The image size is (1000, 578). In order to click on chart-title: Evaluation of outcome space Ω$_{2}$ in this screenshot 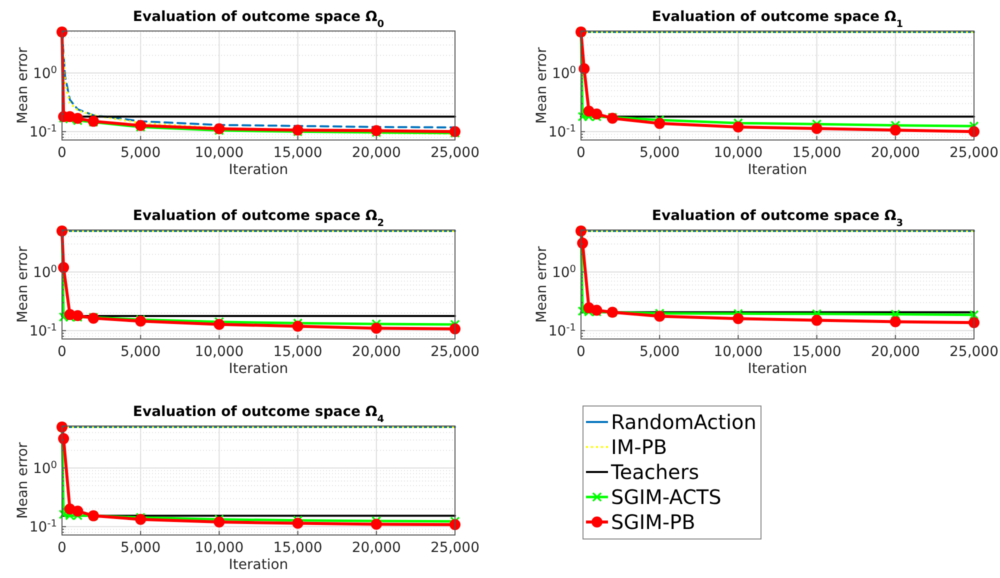, I will do `click(258, 218)`.